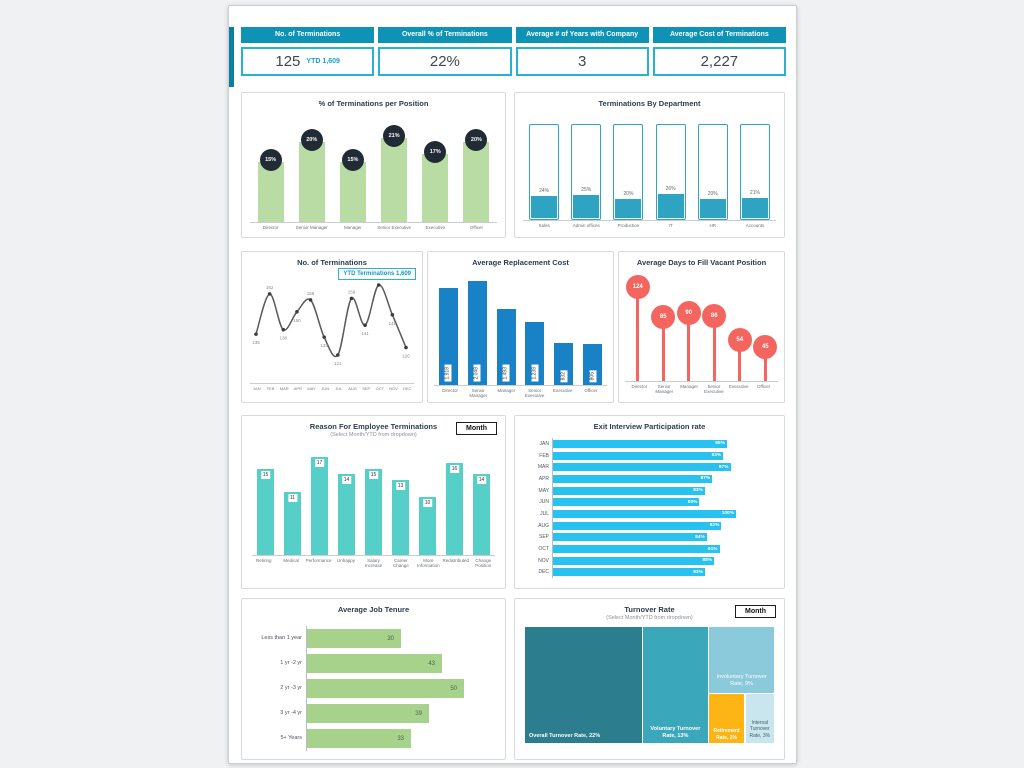 Image resolution: width=1024 pixels, height=768 pixels. What do you see at coordinates (477, 333) in the screenshot?
I see `cost-bar: 2,048` at bounding box center [477, 333].